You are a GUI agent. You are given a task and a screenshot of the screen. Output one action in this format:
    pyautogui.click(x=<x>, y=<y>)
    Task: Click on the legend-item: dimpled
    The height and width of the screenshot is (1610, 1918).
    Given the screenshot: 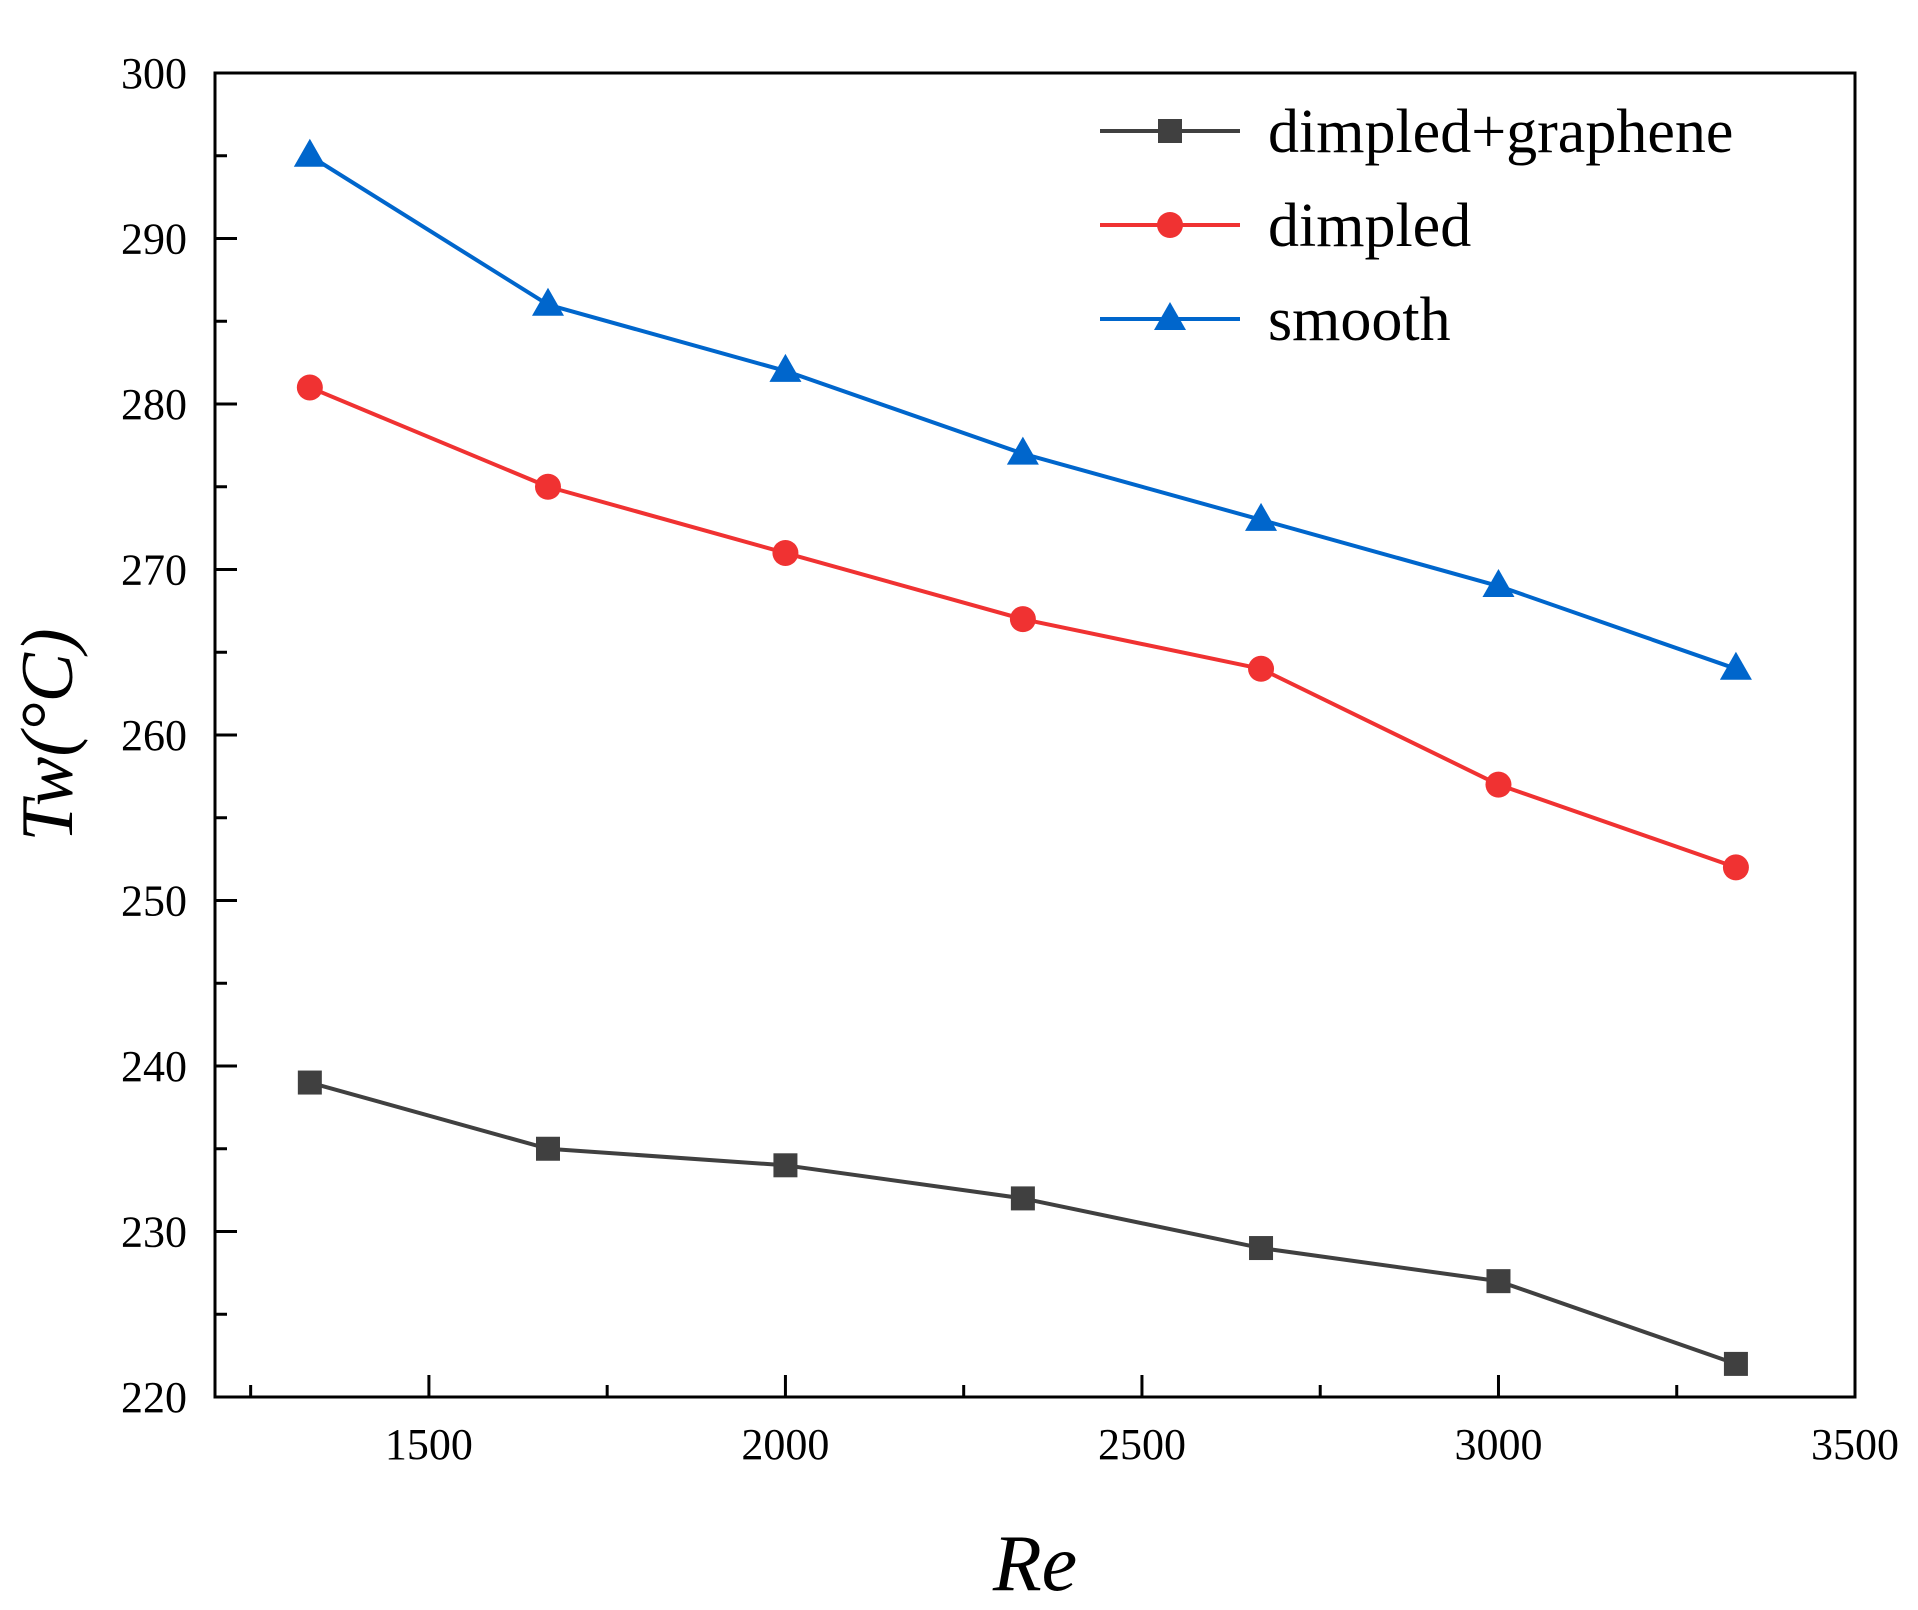 What is the action you would take?
    pyautogui.click(x=1285, y=226)
    